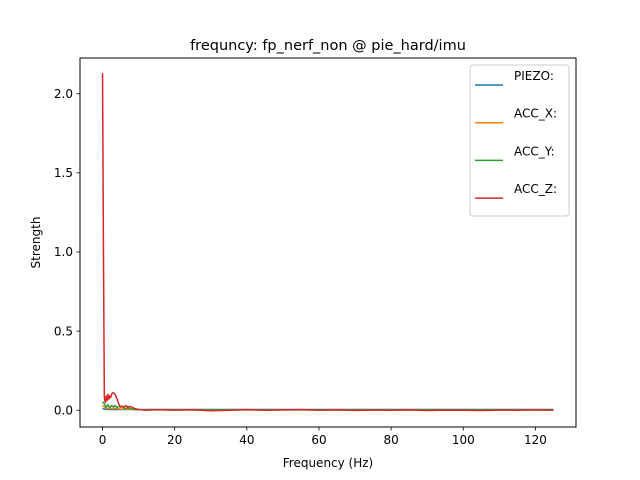 The image size is (640, 480). What do you see at coordinates (535, 114) in the screenshot?
I see `legend-label: ACC_X:` at bounding box center [535, 114].